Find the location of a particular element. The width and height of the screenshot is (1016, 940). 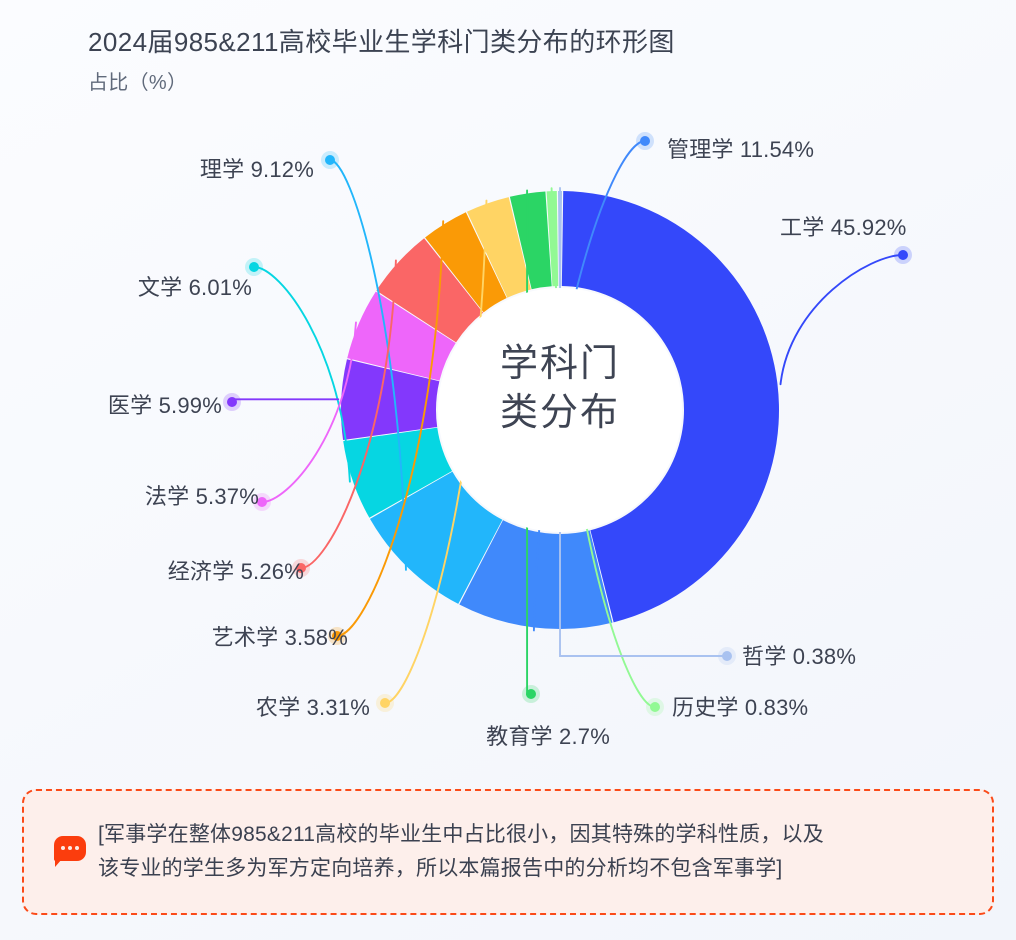

slice-label-yishuxue: 艺术学 3.58% is located at coordinates (279, 637).